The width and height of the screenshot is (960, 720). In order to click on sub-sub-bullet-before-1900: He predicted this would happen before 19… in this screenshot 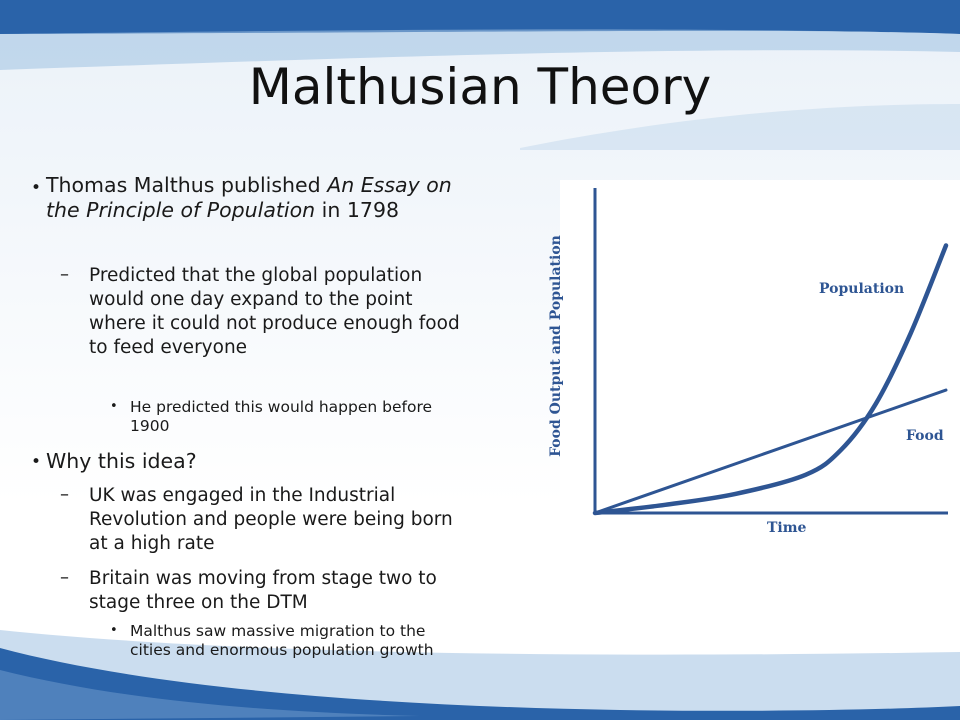, I will do `click(281, 416)`.